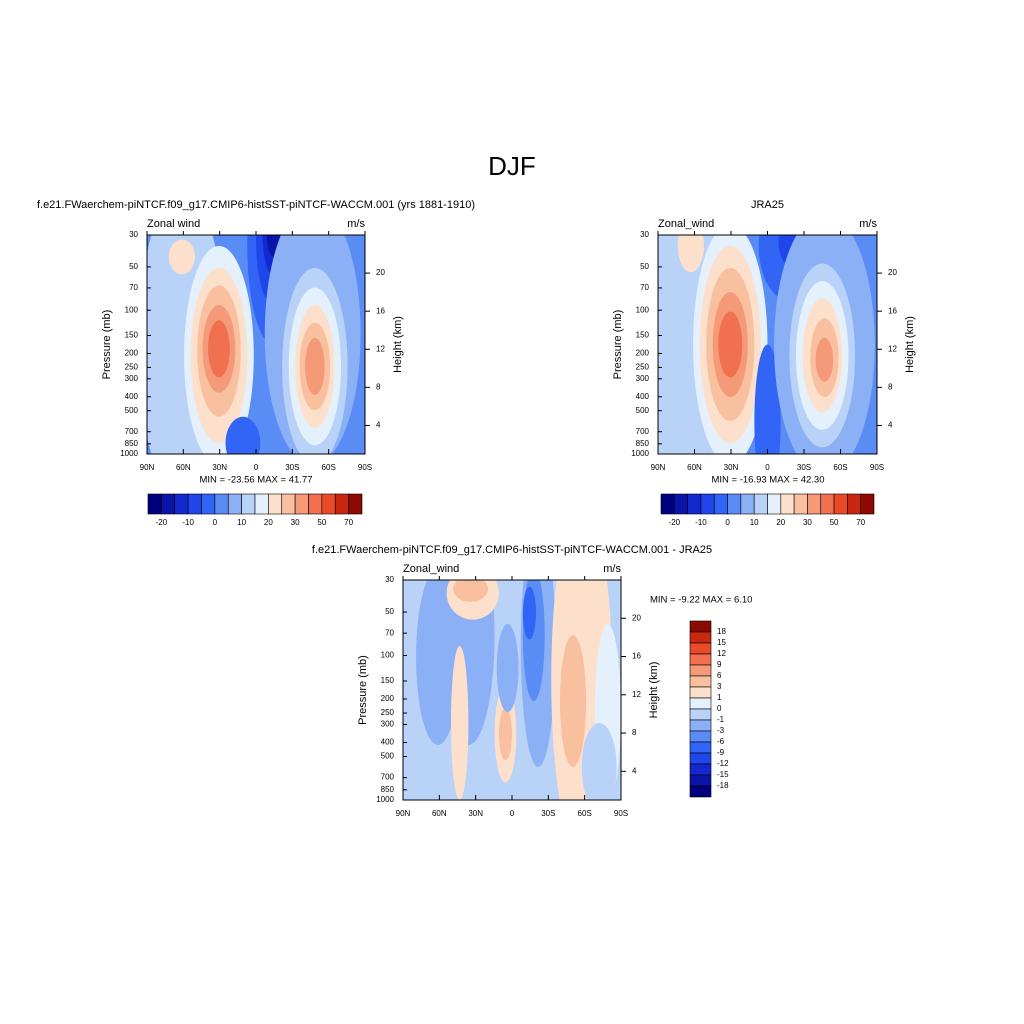 This screenshot has height=1024, width=1024. Describe the element at coordinates (643, 410) in the screenshot. I see `y-tick-label: 500` at that location.